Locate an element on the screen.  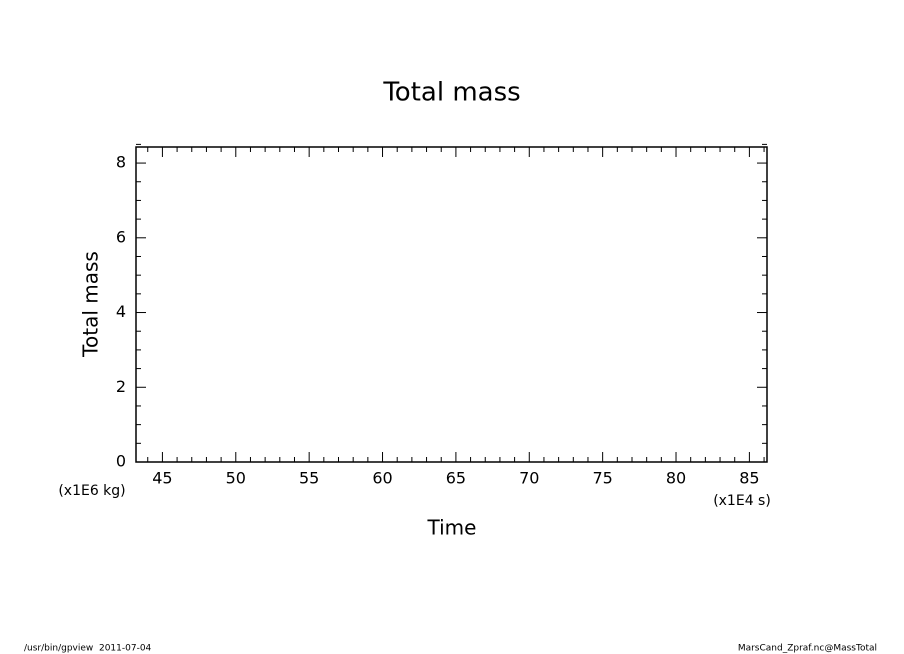
y-axis-label: Total mass is located at coordinates (91, 304).